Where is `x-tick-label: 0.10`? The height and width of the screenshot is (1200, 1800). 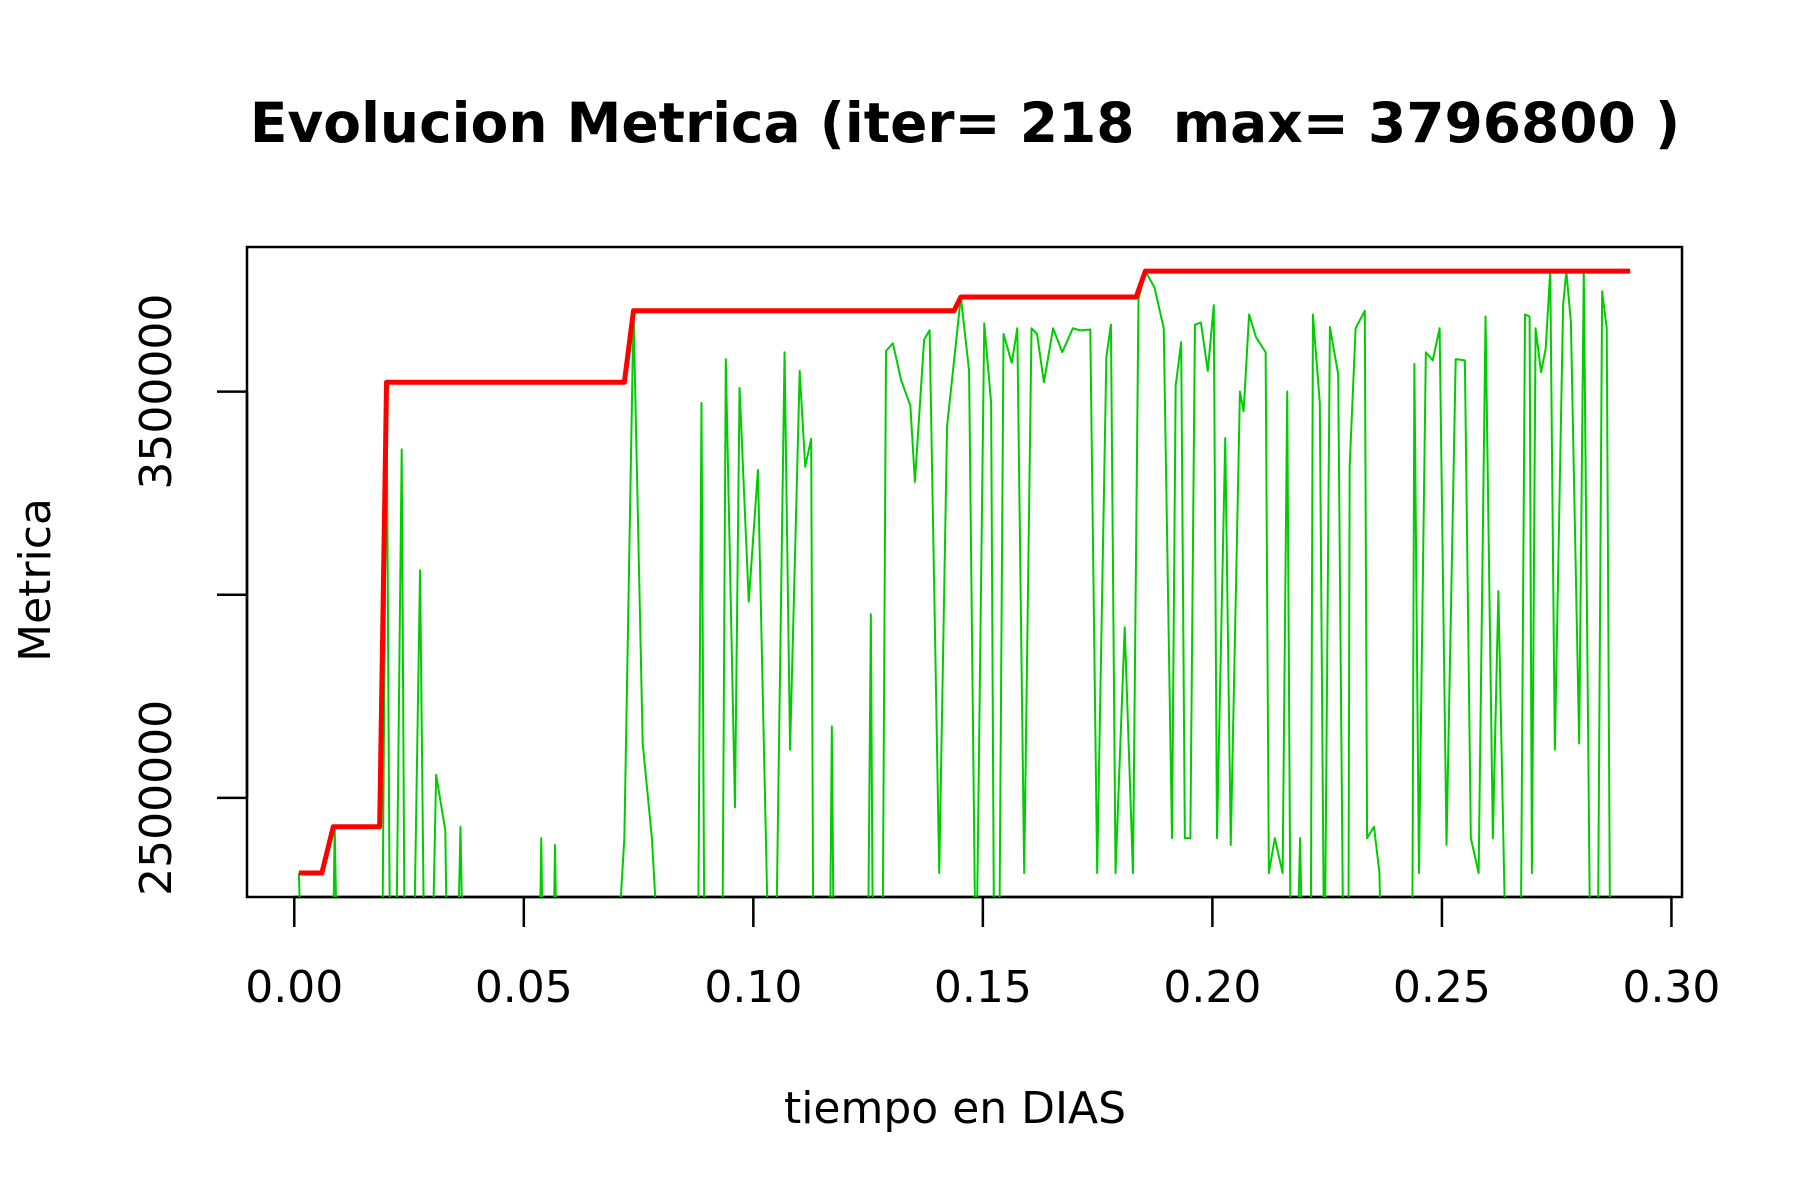
x-tick-label: 0.10 is located at coordinates (753, 987).